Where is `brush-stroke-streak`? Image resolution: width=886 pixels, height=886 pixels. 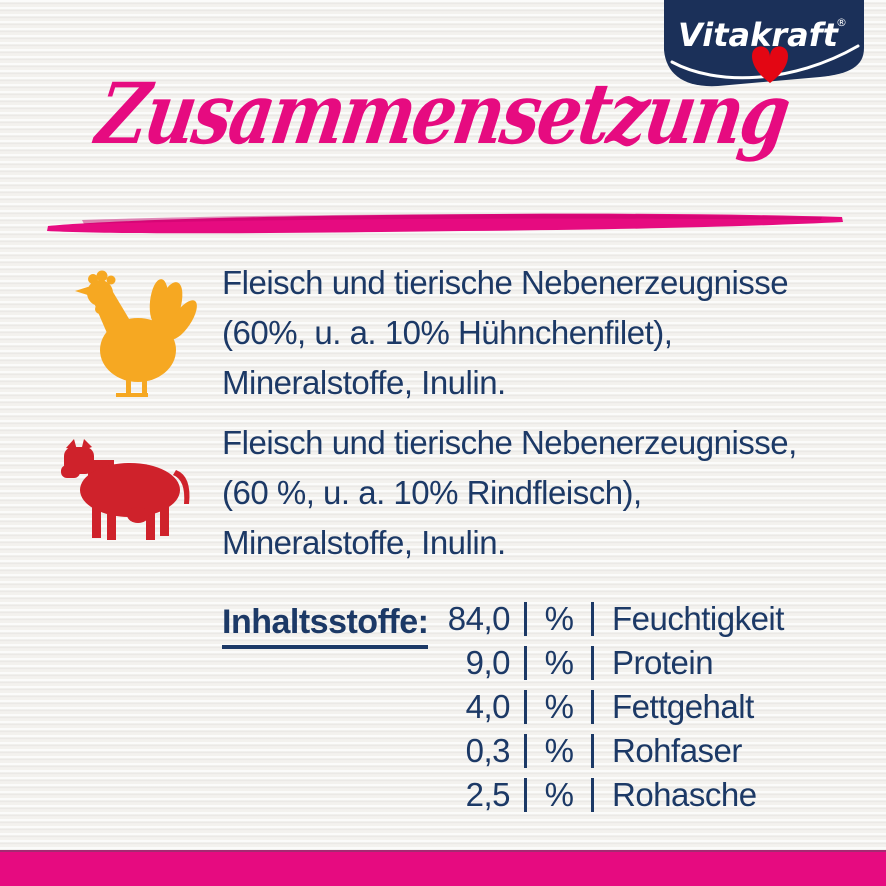
brush-stroke-streak is located at coordinates (452, 219).